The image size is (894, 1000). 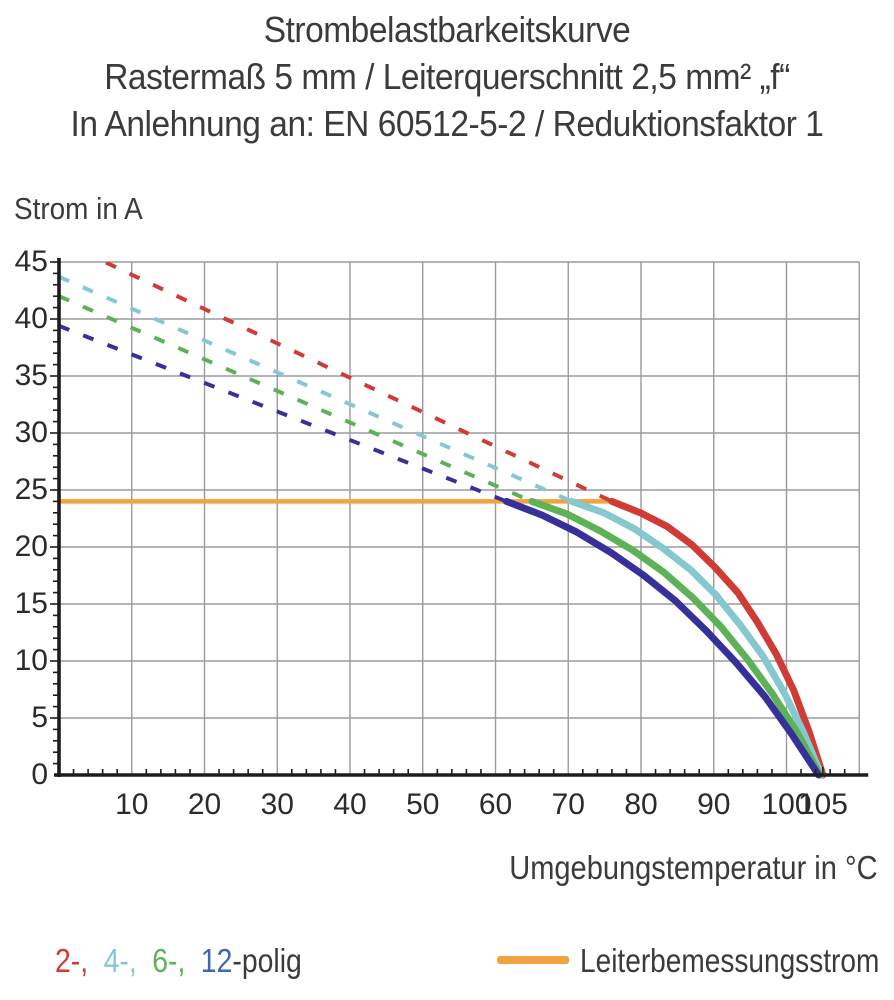 I want to click on curve-4-polig, so click(x=696, y=638).